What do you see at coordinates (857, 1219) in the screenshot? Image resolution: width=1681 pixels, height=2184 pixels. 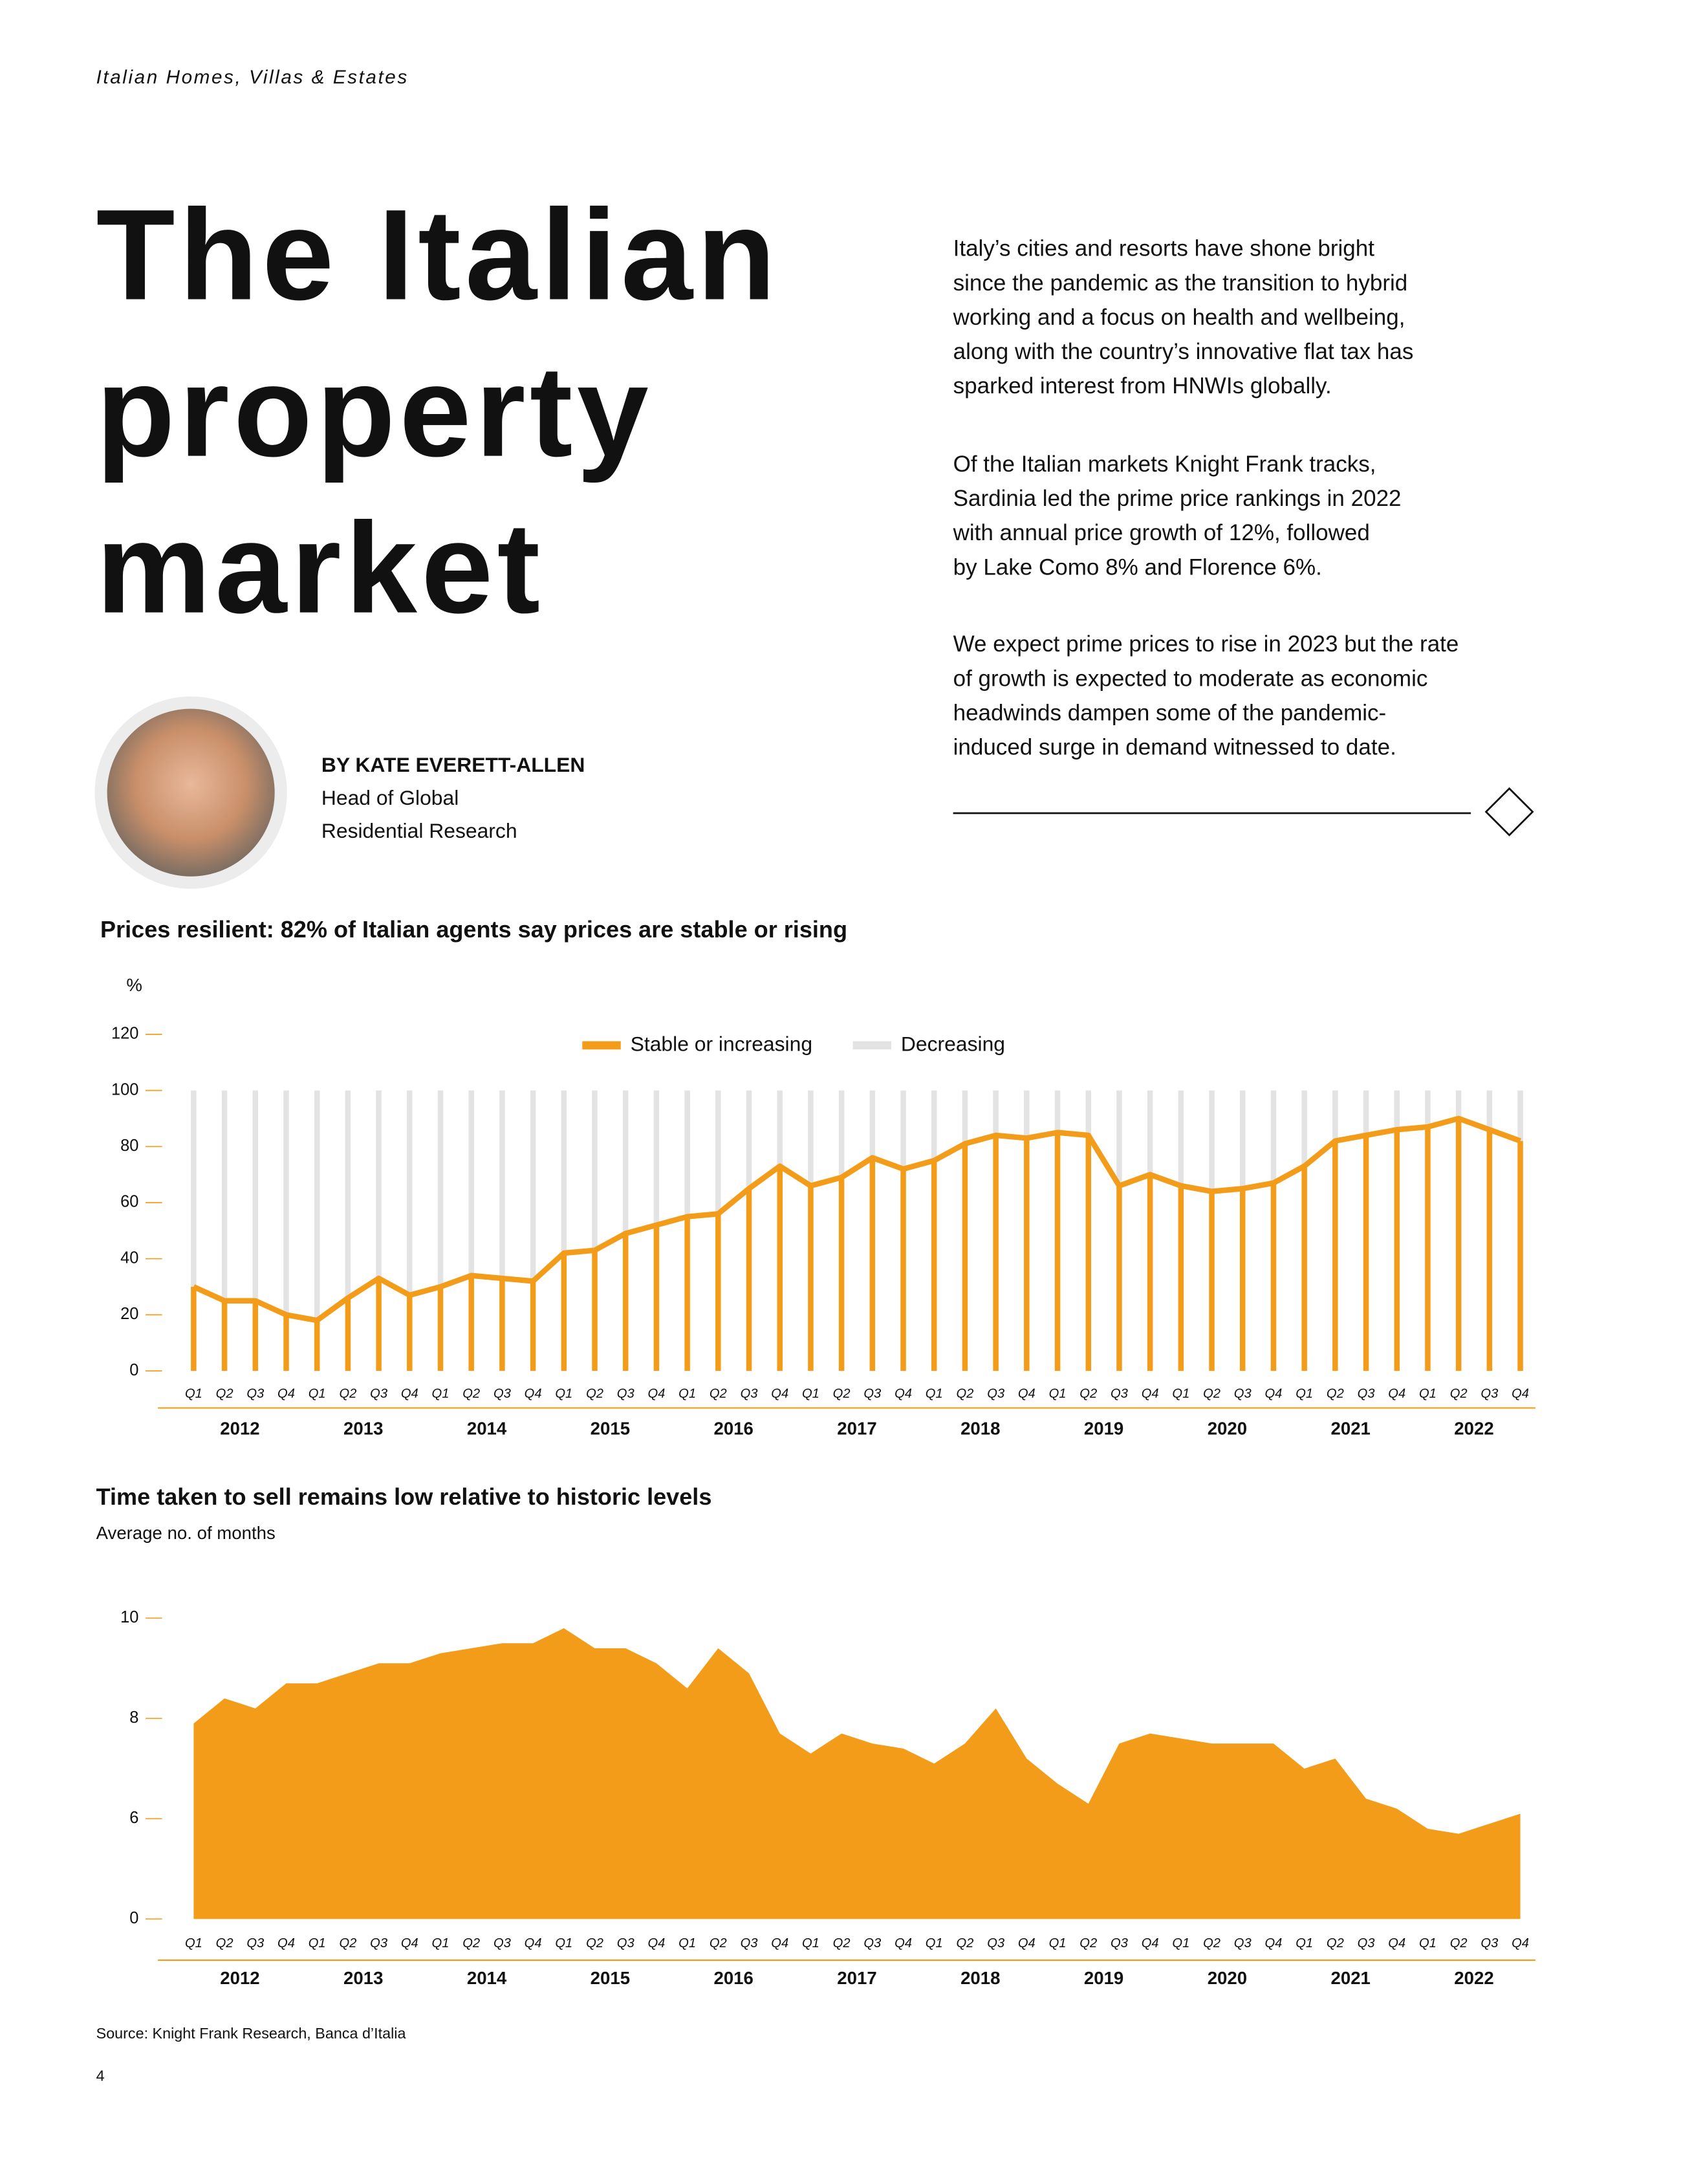 I see `line` at bounding box center [857, 1219].